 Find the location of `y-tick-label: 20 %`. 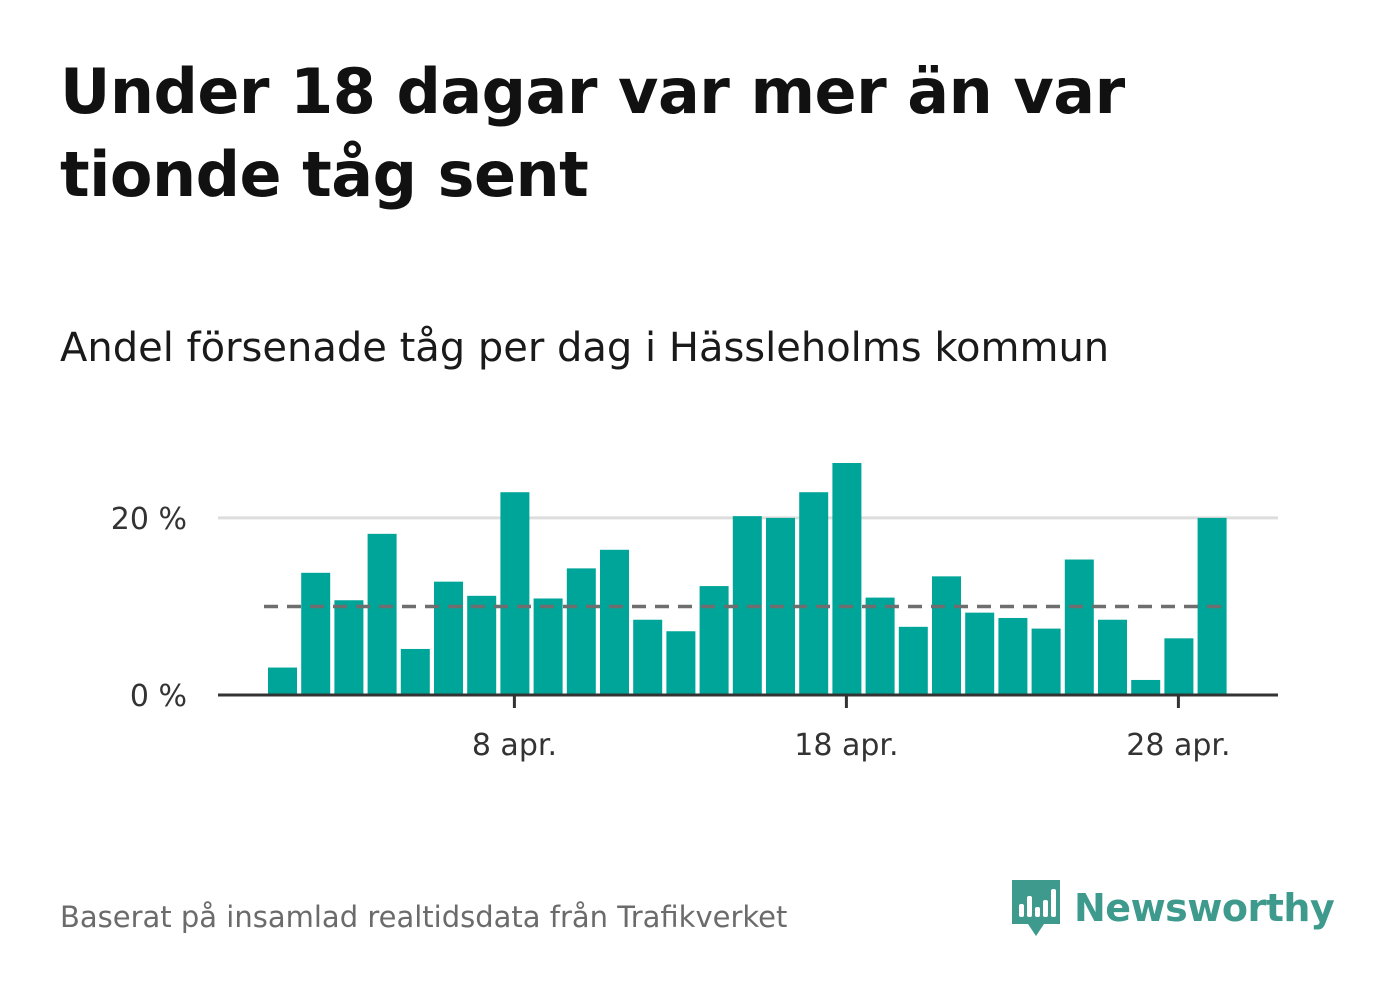

y-tick-label: 20 % is located at coordinates (149, 519).